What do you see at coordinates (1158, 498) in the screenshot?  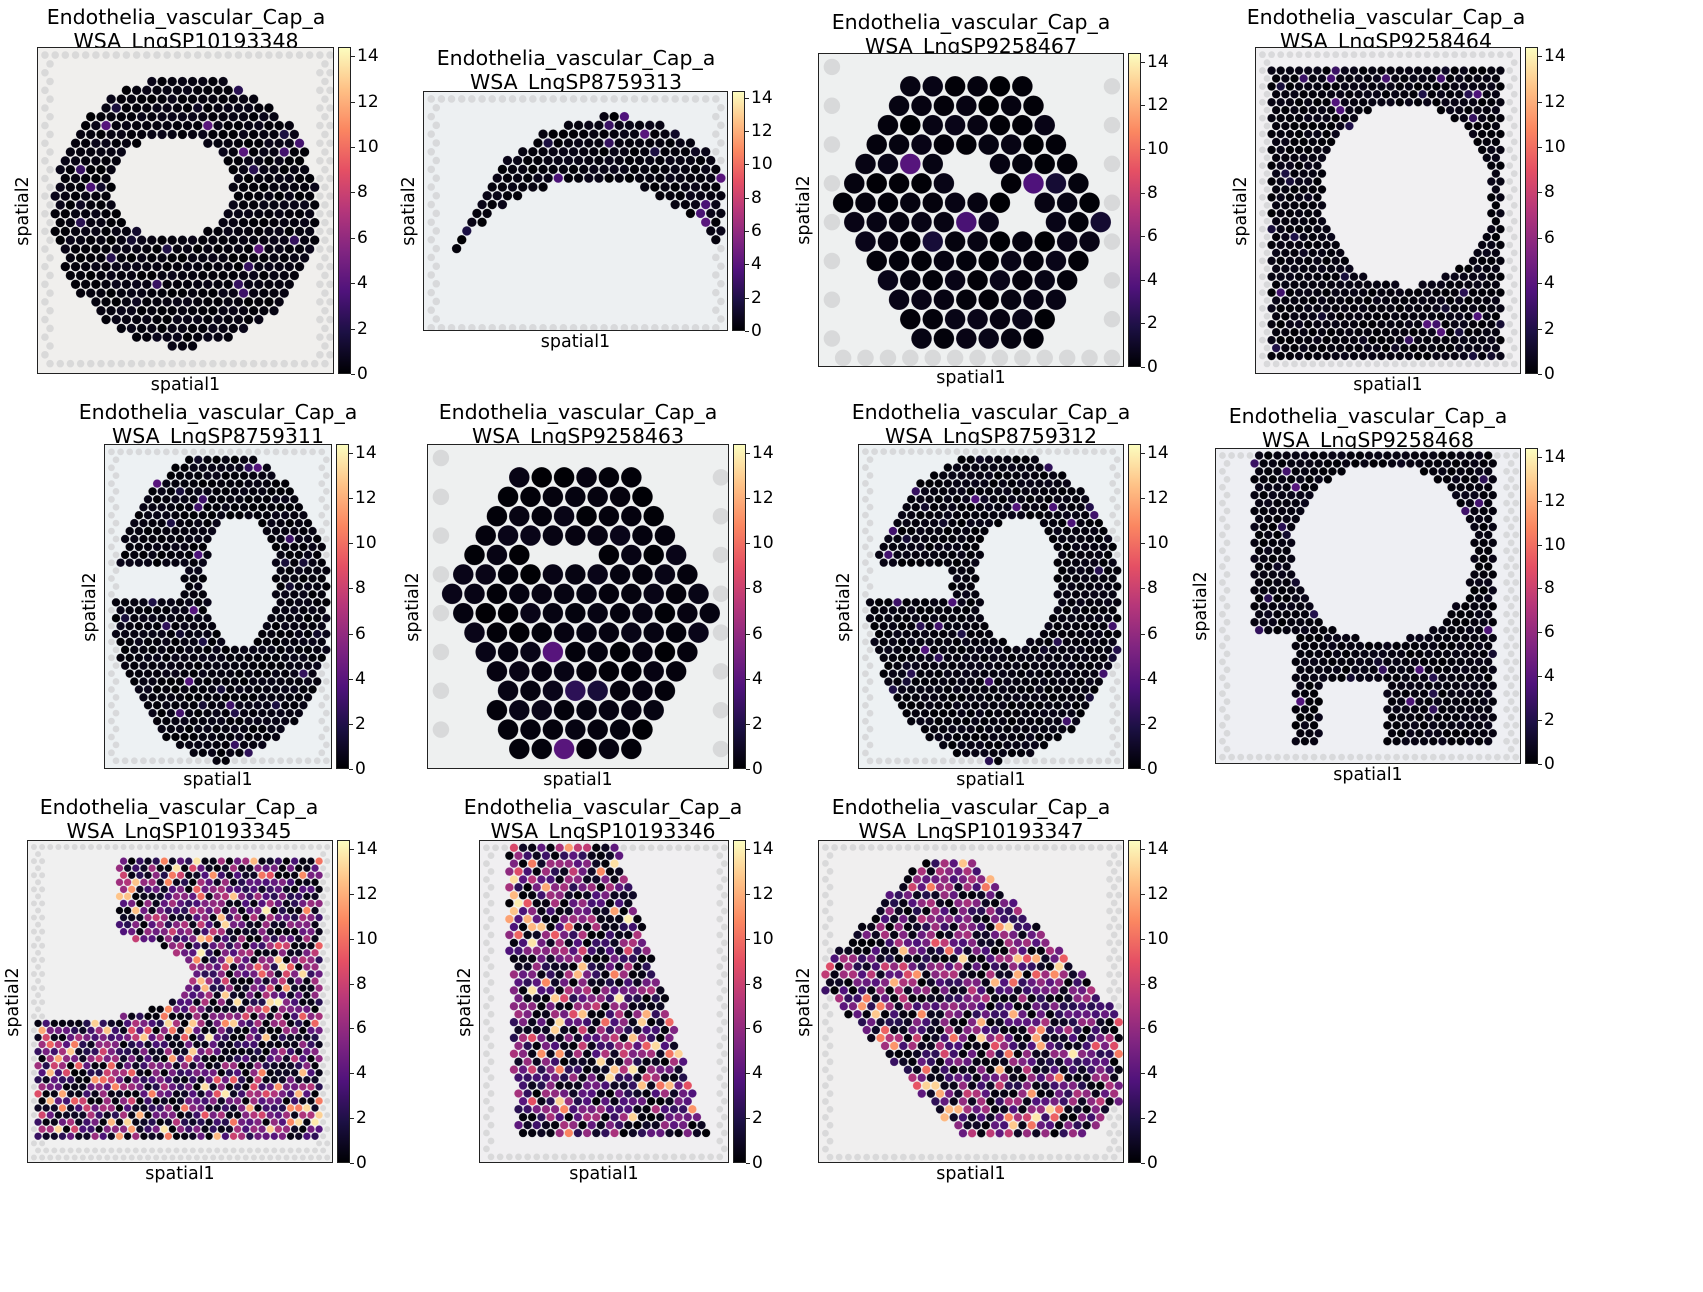 I see `colorbar-tick-label: 12` at bounding box center [1158, 498].